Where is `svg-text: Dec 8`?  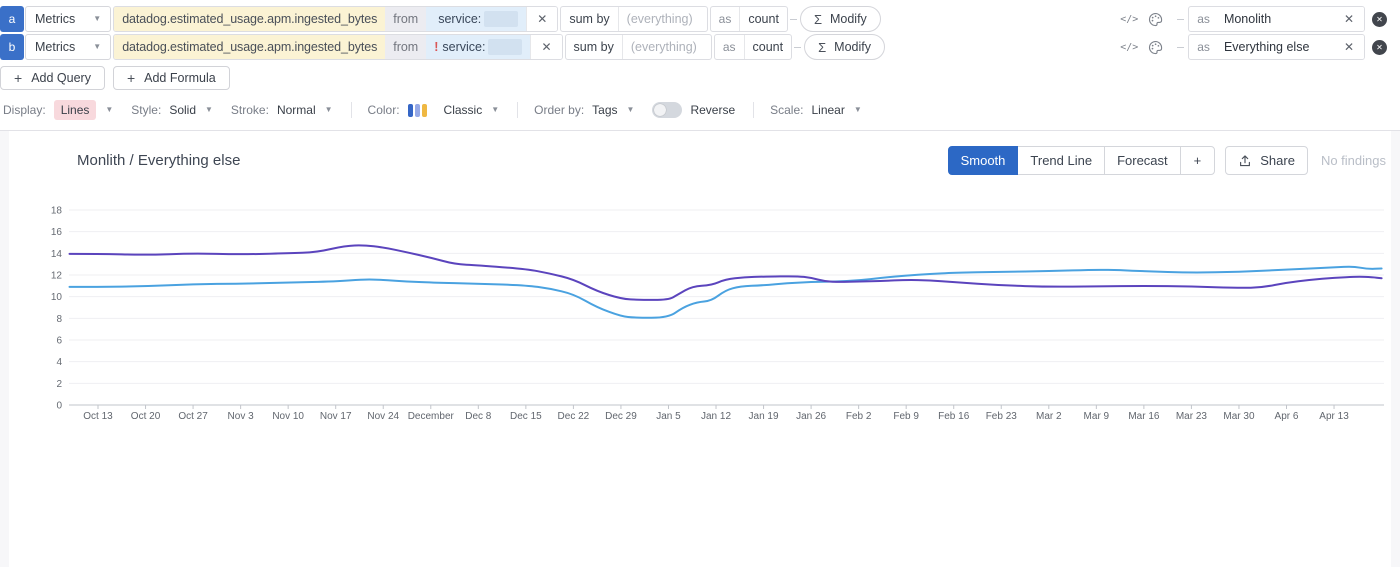
svg-text: Dec 8 is located at coordinates (478, 416).